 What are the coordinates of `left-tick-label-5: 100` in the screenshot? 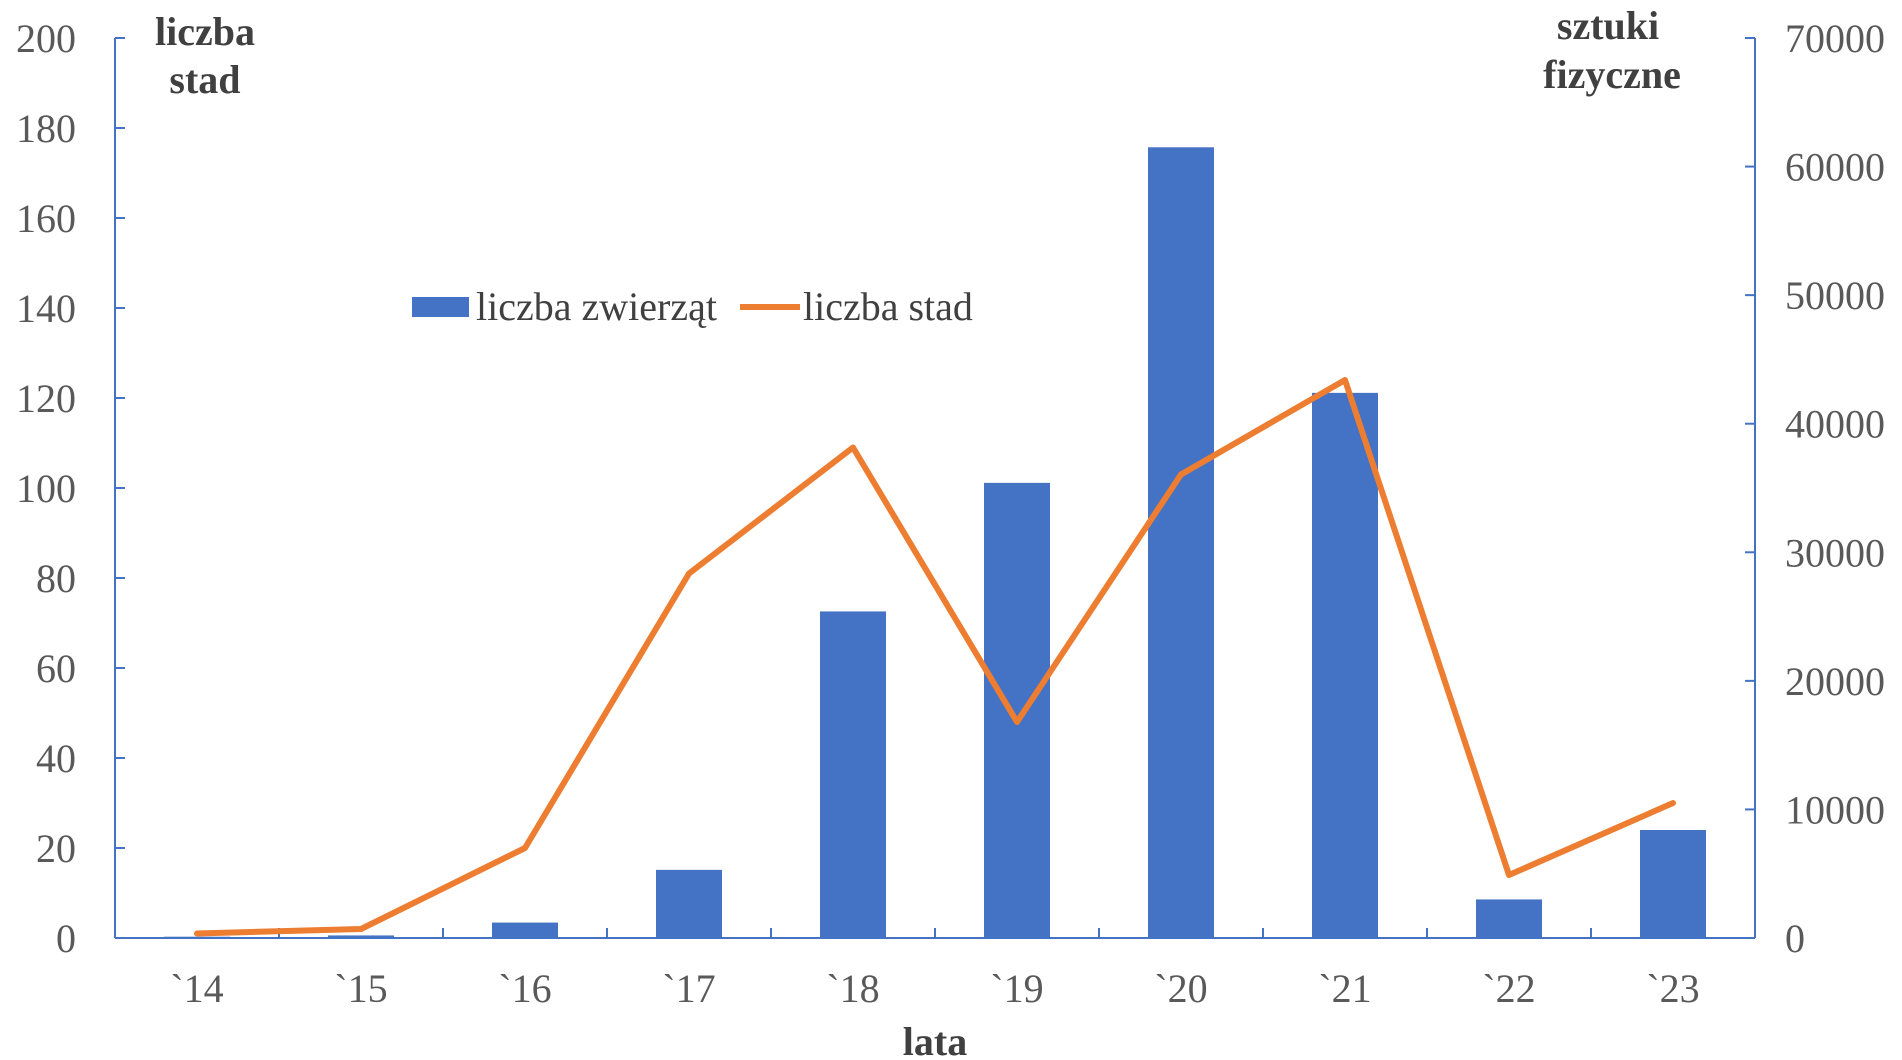 It's located at (46, 488).